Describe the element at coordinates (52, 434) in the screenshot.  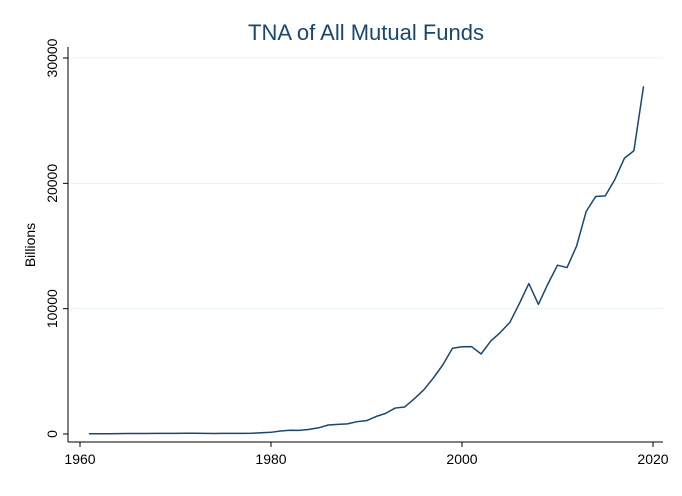
I see `y-tick-label: 0` at that location.